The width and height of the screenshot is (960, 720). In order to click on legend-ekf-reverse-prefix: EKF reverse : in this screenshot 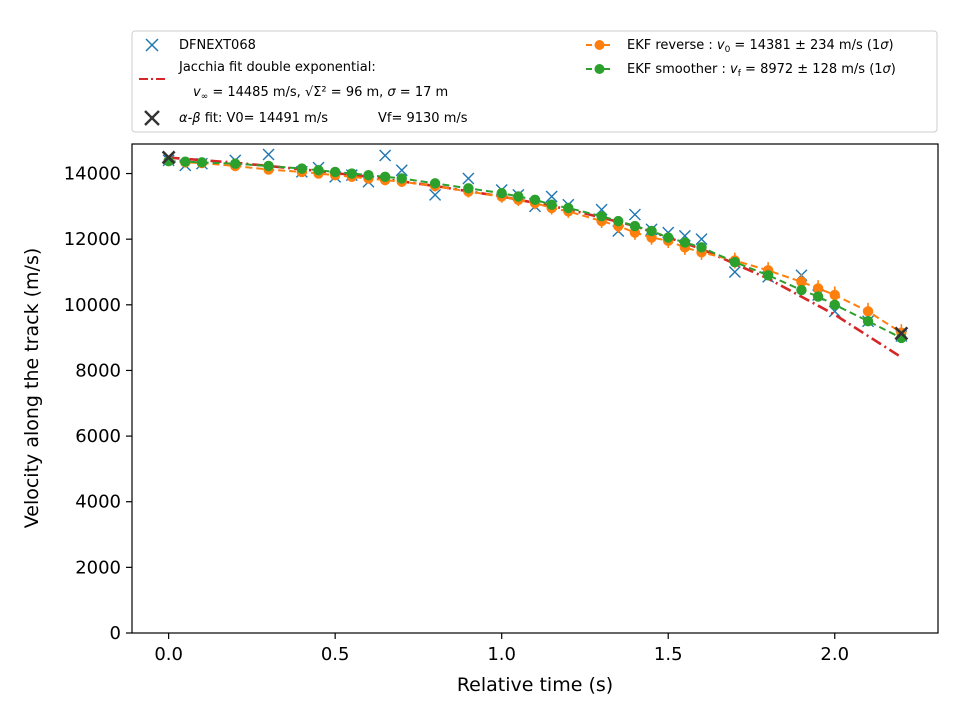, I will do `click(672, 45)`.